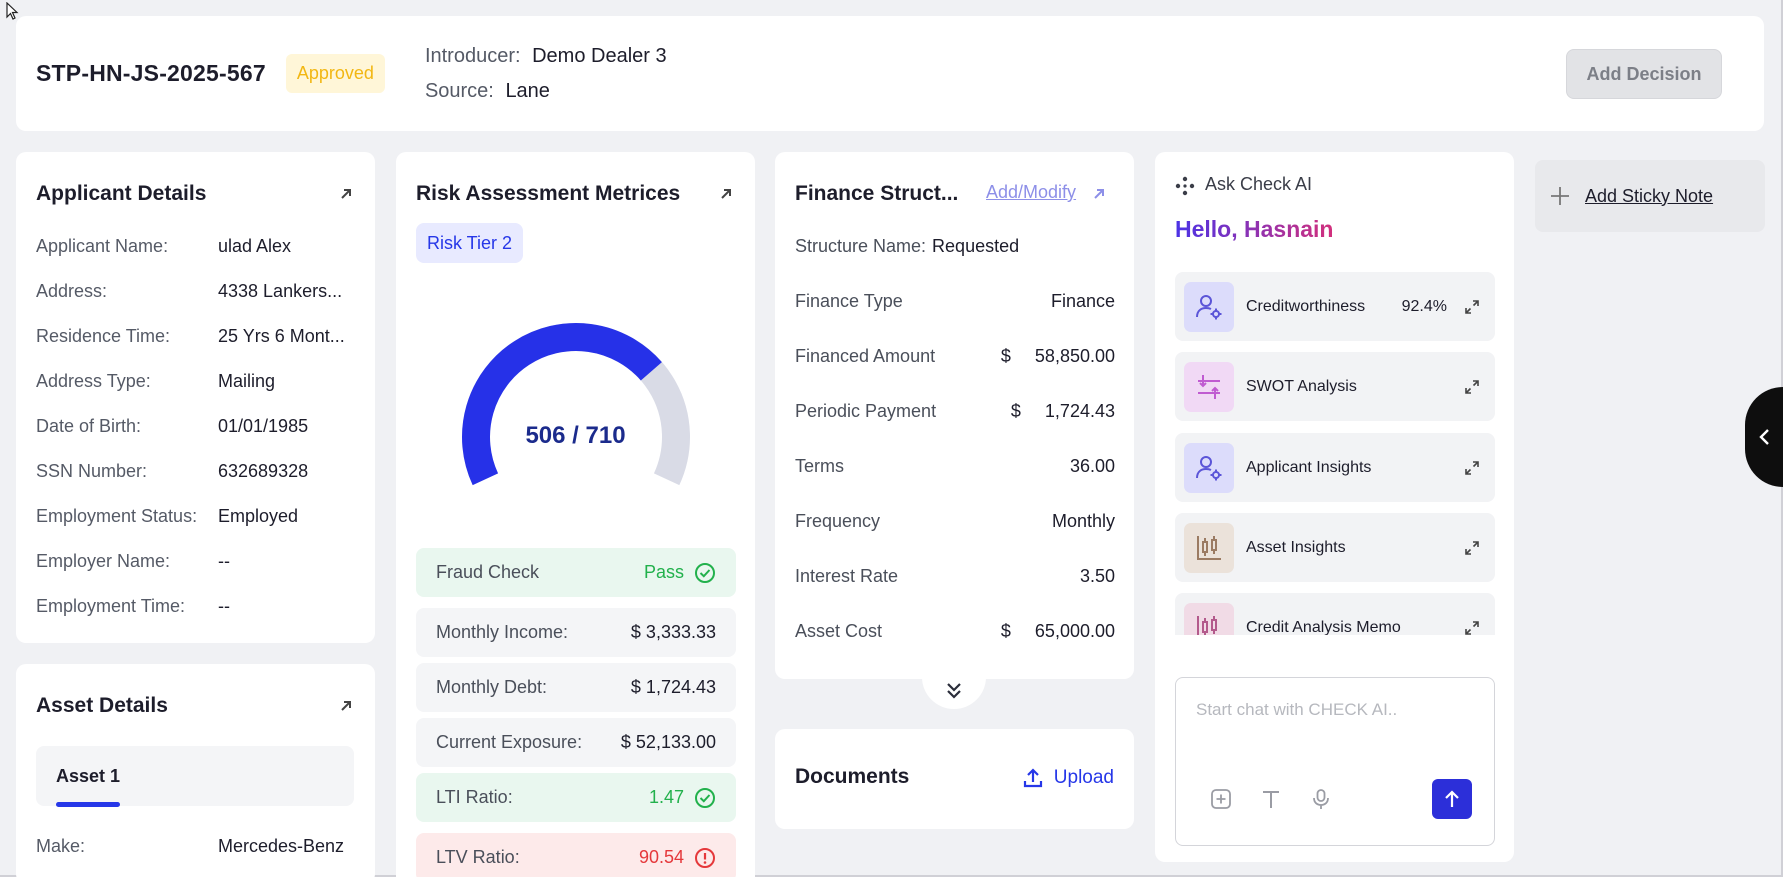 The height and width of the screenshot is (877, 1783). Describe the element at coordinates (677, 858) in the screenshot. I see `metric-value-wrap: 90.54` at that location.